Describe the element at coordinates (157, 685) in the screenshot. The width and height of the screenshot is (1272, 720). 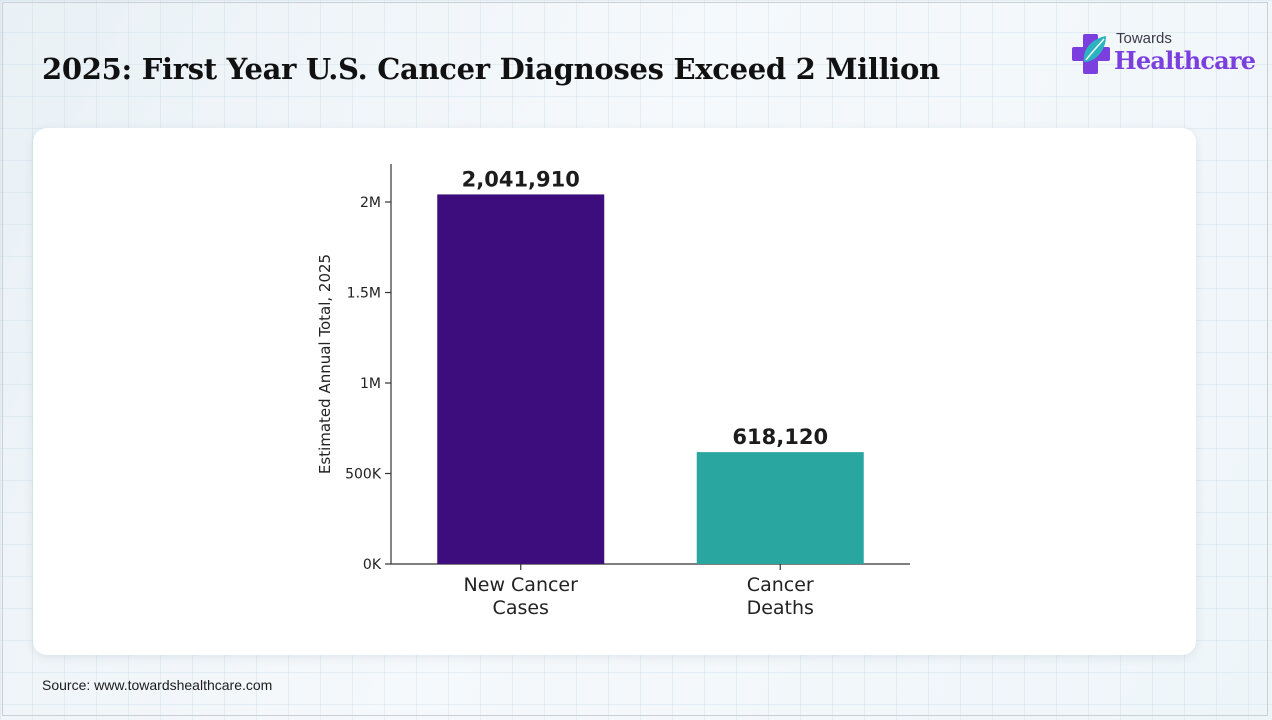
I see `source-note: Source: www.towardshealthcare.com` at that location.